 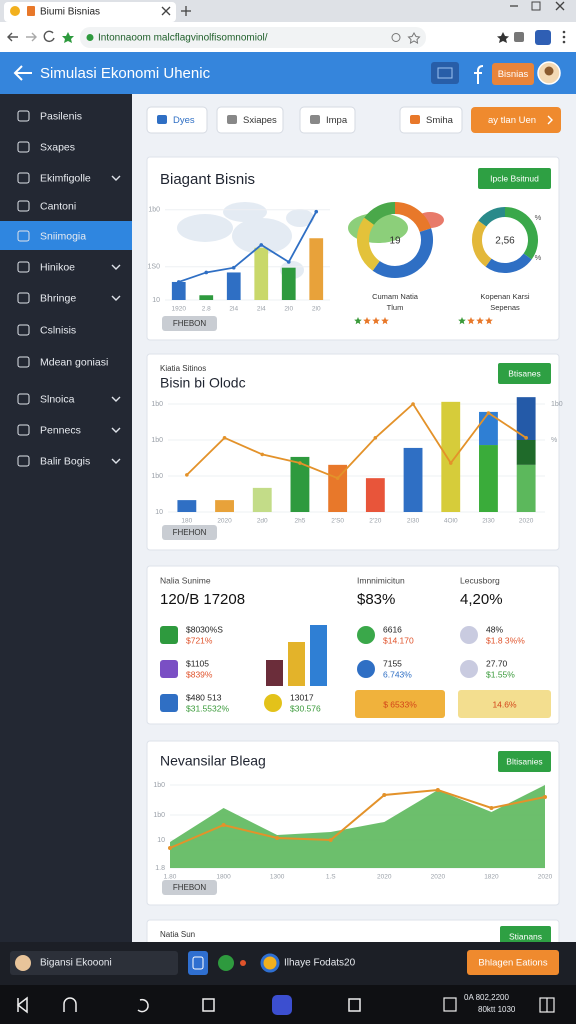 What do you see at coordinates (505, 296) in the screenshot?
I see `donut-caption: Kopenan Karsi` at bounding box center [505, 296].